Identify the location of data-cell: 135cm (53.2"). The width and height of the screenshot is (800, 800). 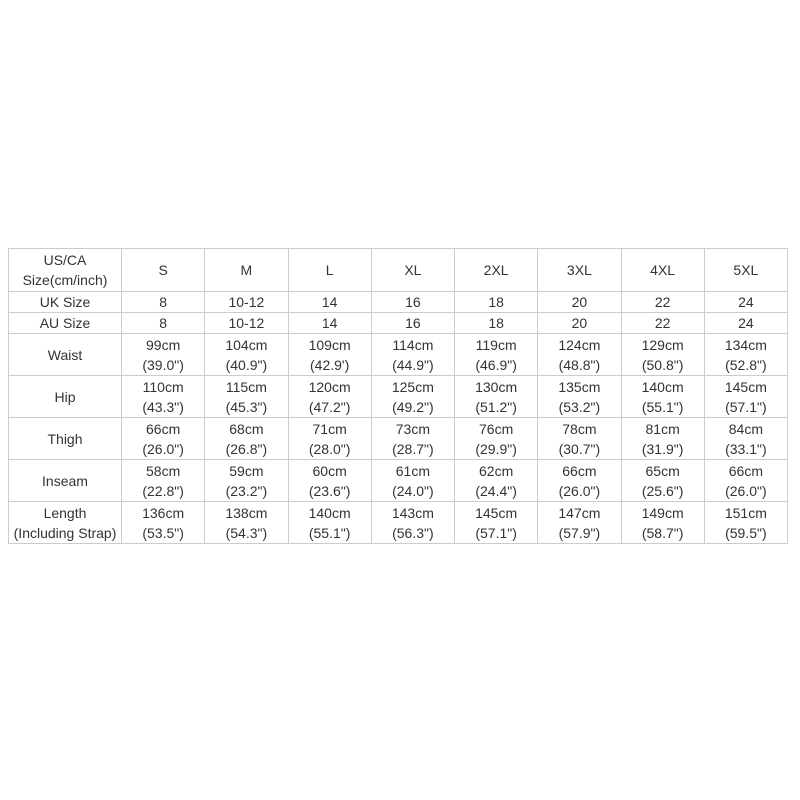
(579, 396).